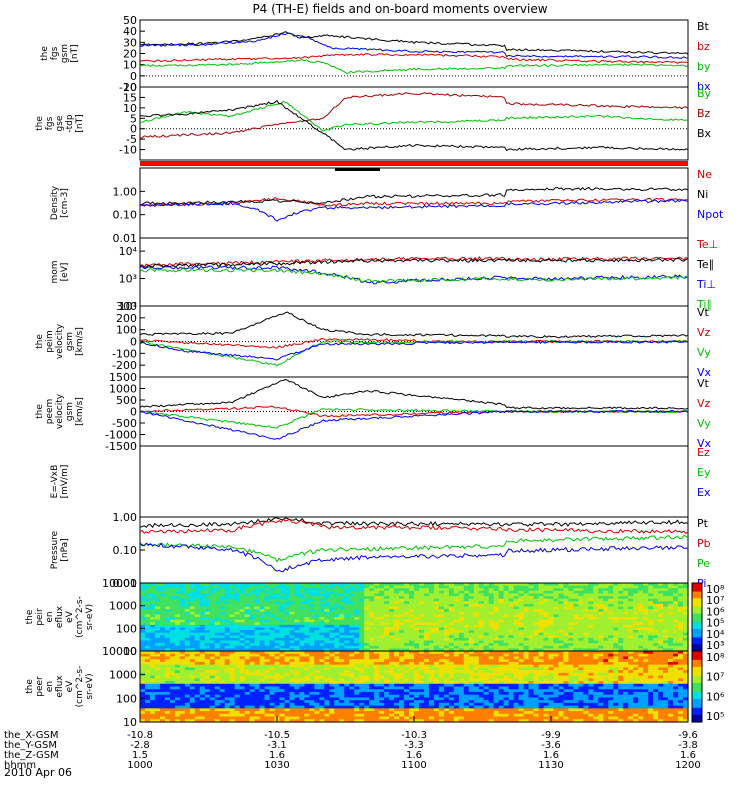 The width and height of the screenshot is (750, 800). What do you see at coordinates (130, 31) in the screenshot?
I see `y-tick-label: 40` at bounding box center [130, 31].